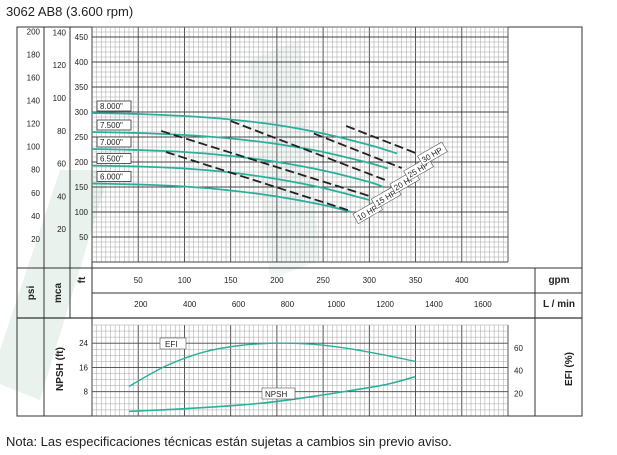 Image resolution: width=617 pixels, height=455 pixels. I want to click on mca-axis-title: mca, so click(58, 293).